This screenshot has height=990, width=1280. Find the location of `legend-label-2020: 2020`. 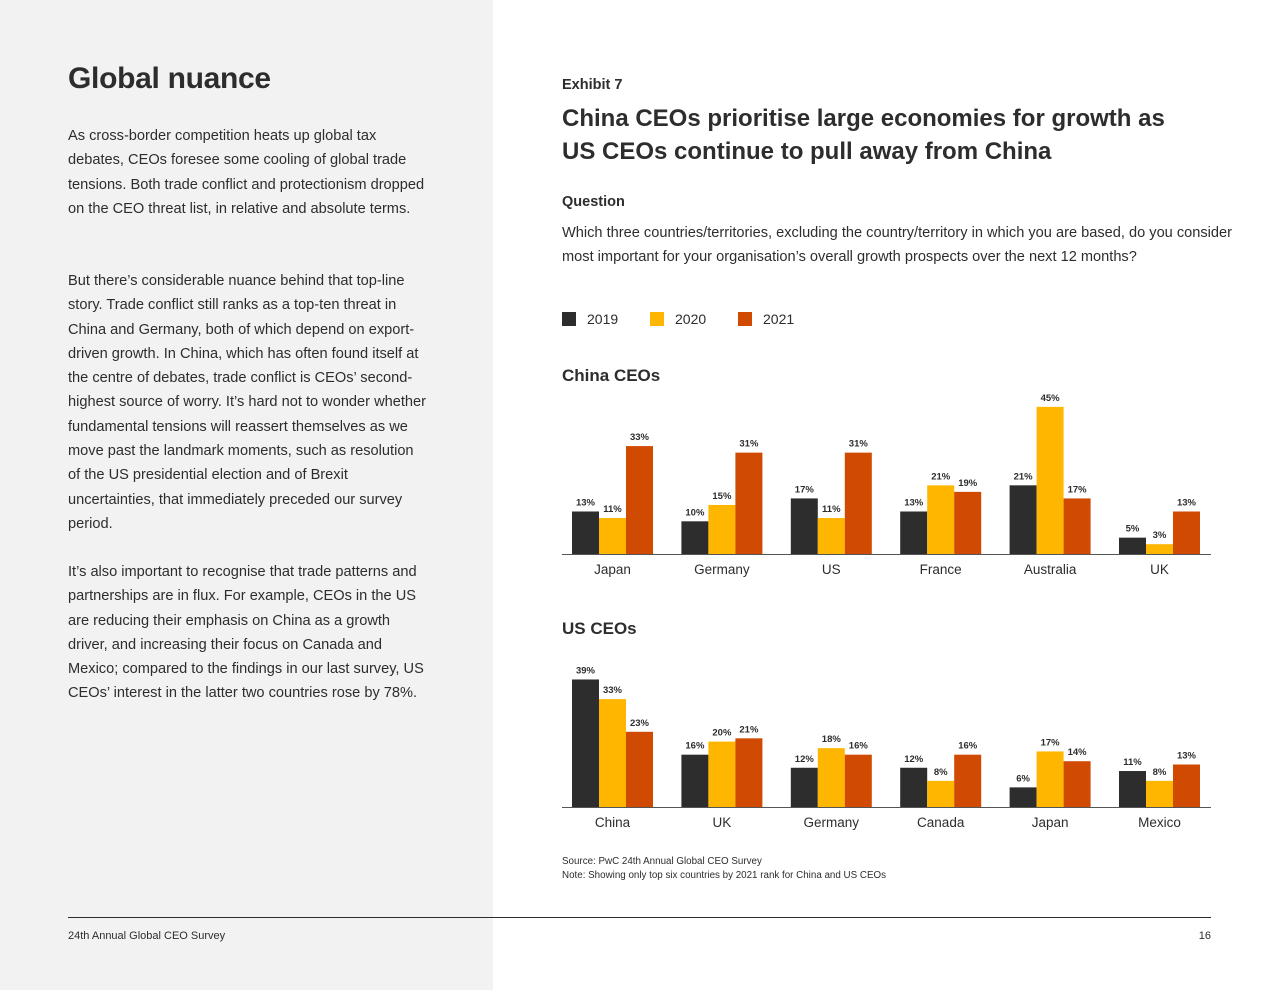

legend-label-2020: 2020 is located at coordinates (691, 319).